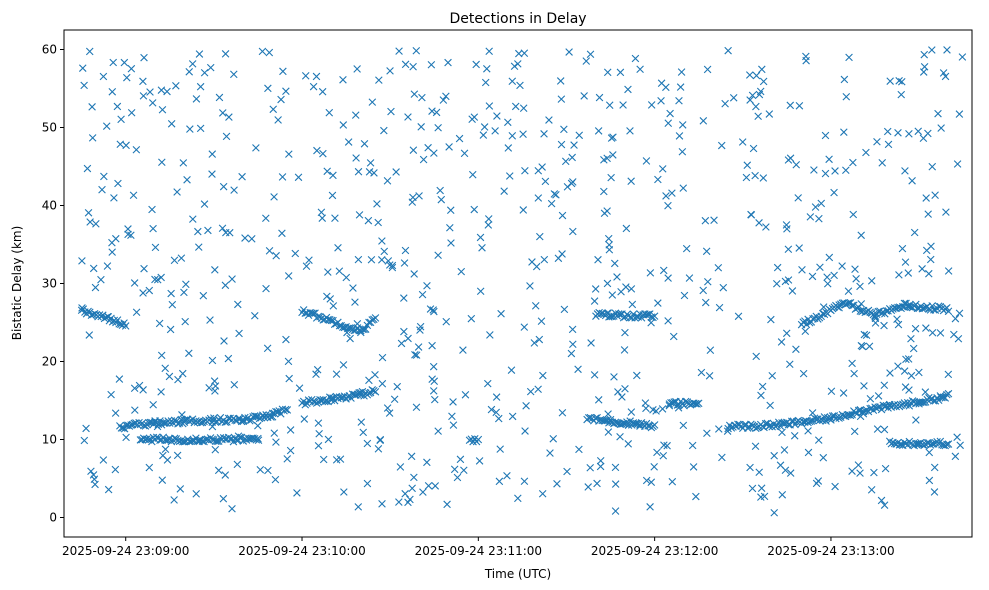 Image resolution: width=989 pixels, height=590 pixels. Describe the element at coordinates (478, 551) in the screenshot. I see `x-tick-label: 2025-09-24 23:11:00` at that location.